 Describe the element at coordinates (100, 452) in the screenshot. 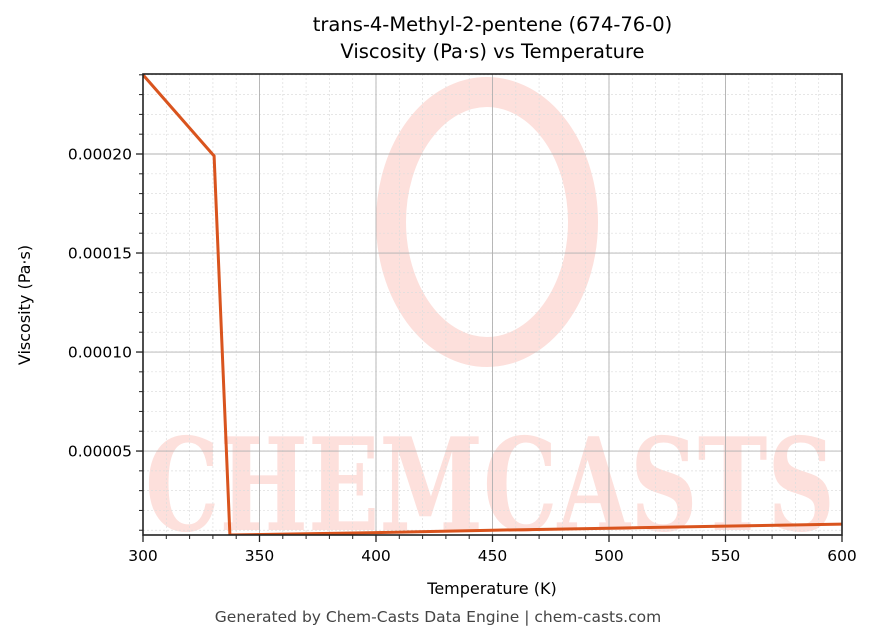

I see `y-tick-label: 0.00005` at that location.